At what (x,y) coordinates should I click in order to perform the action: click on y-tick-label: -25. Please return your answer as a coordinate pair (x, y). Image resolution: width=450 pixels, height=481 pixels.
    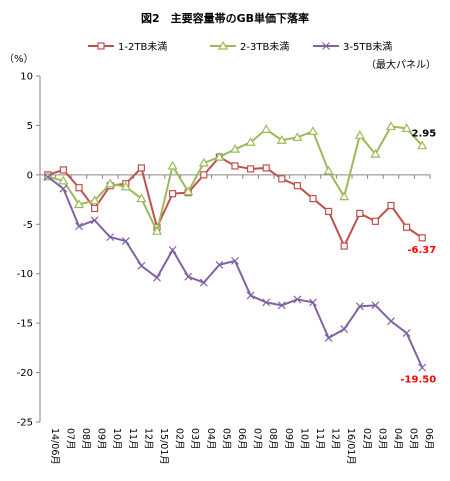
    Looking at the image, I should click on (25, 423).